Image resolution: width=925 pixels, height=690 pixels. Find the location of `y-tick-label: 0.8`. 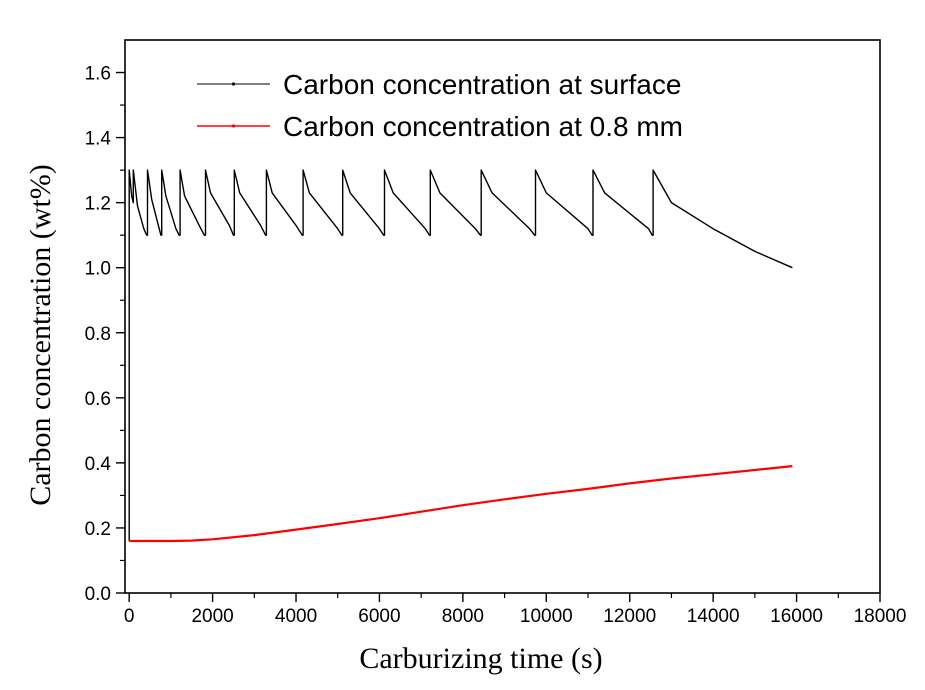

y-tick-label: 0.8 is located at coordinates (98, 334).